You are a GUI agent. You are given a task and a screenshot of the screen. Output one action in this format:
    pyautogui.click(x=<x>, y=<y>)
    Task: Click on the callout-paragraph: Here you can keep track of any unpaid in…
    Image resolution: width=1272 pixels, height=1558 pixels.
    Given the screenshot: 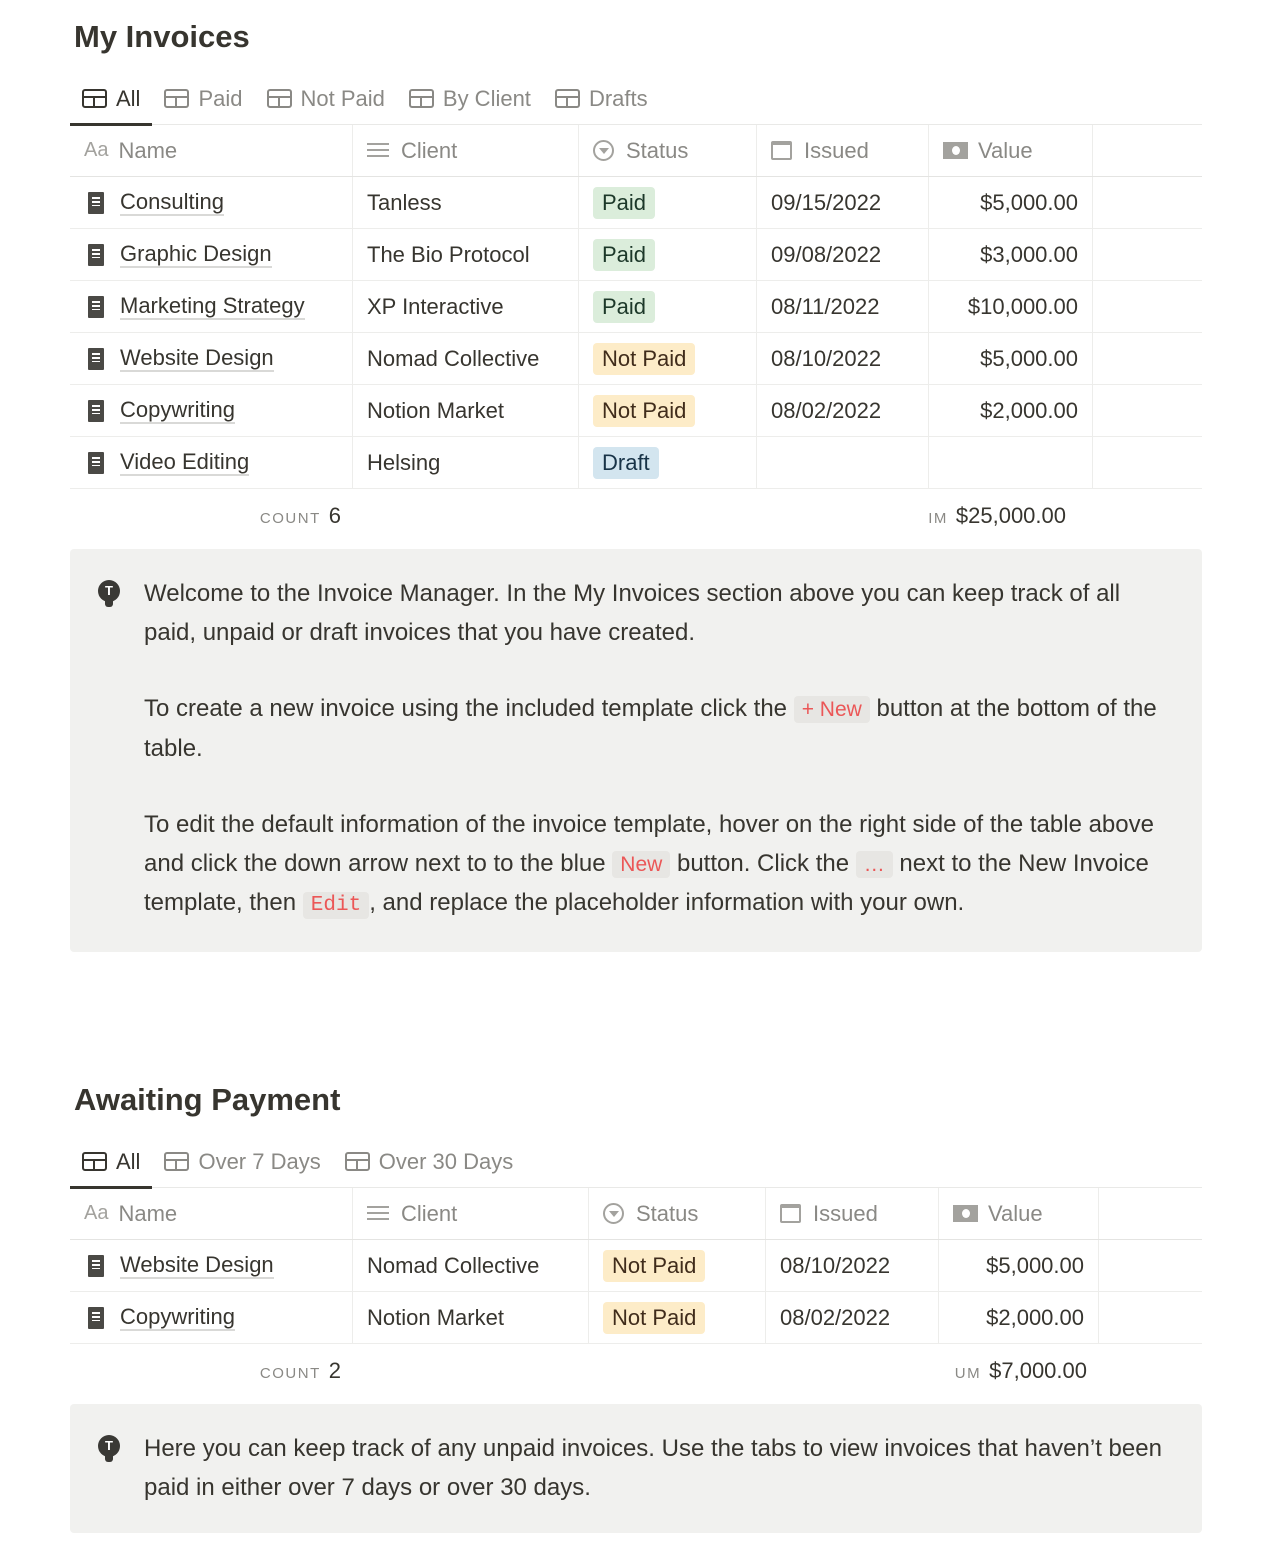 What is the action you would take?
    pyautogui.click(x=653, y=1468)
    